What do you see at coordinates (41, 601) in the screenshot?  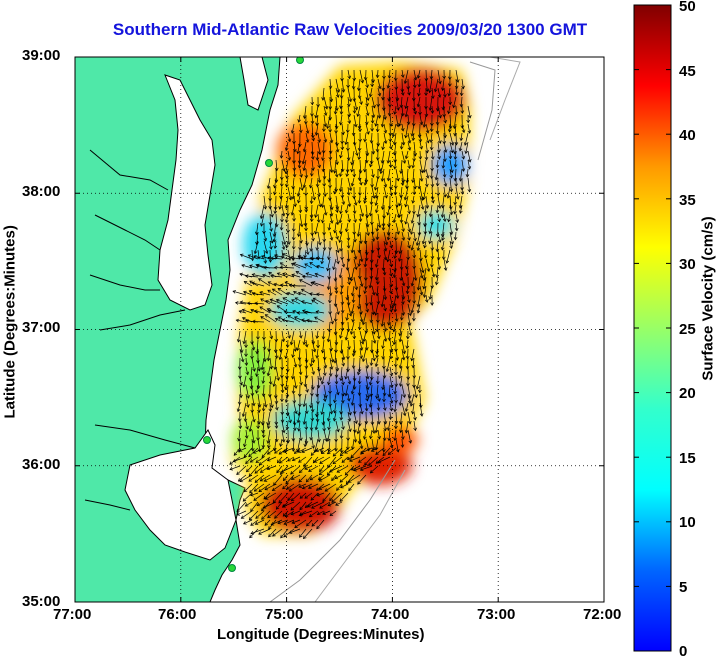 I see `y-tick-label: 35:00` at bounding box center [41, 601].